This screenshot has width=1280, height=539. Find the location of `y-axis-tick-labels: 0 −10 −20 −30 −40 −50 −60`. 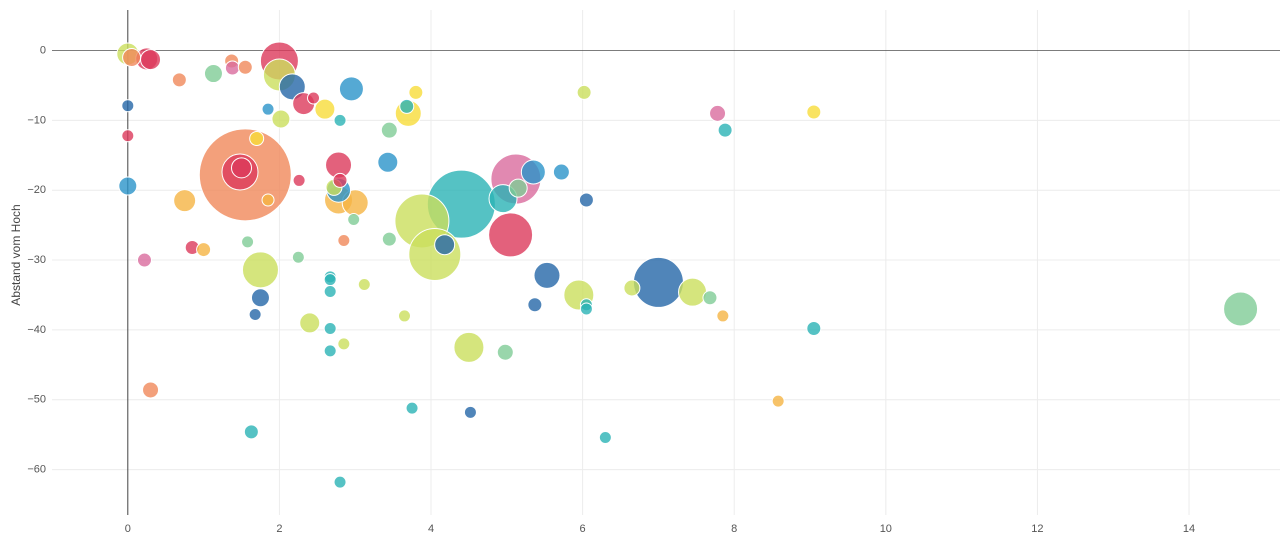

y-axis-tick-labels: 0 −10 −20 −30 −40 −50 −60 is located at coordinates (36, 259).